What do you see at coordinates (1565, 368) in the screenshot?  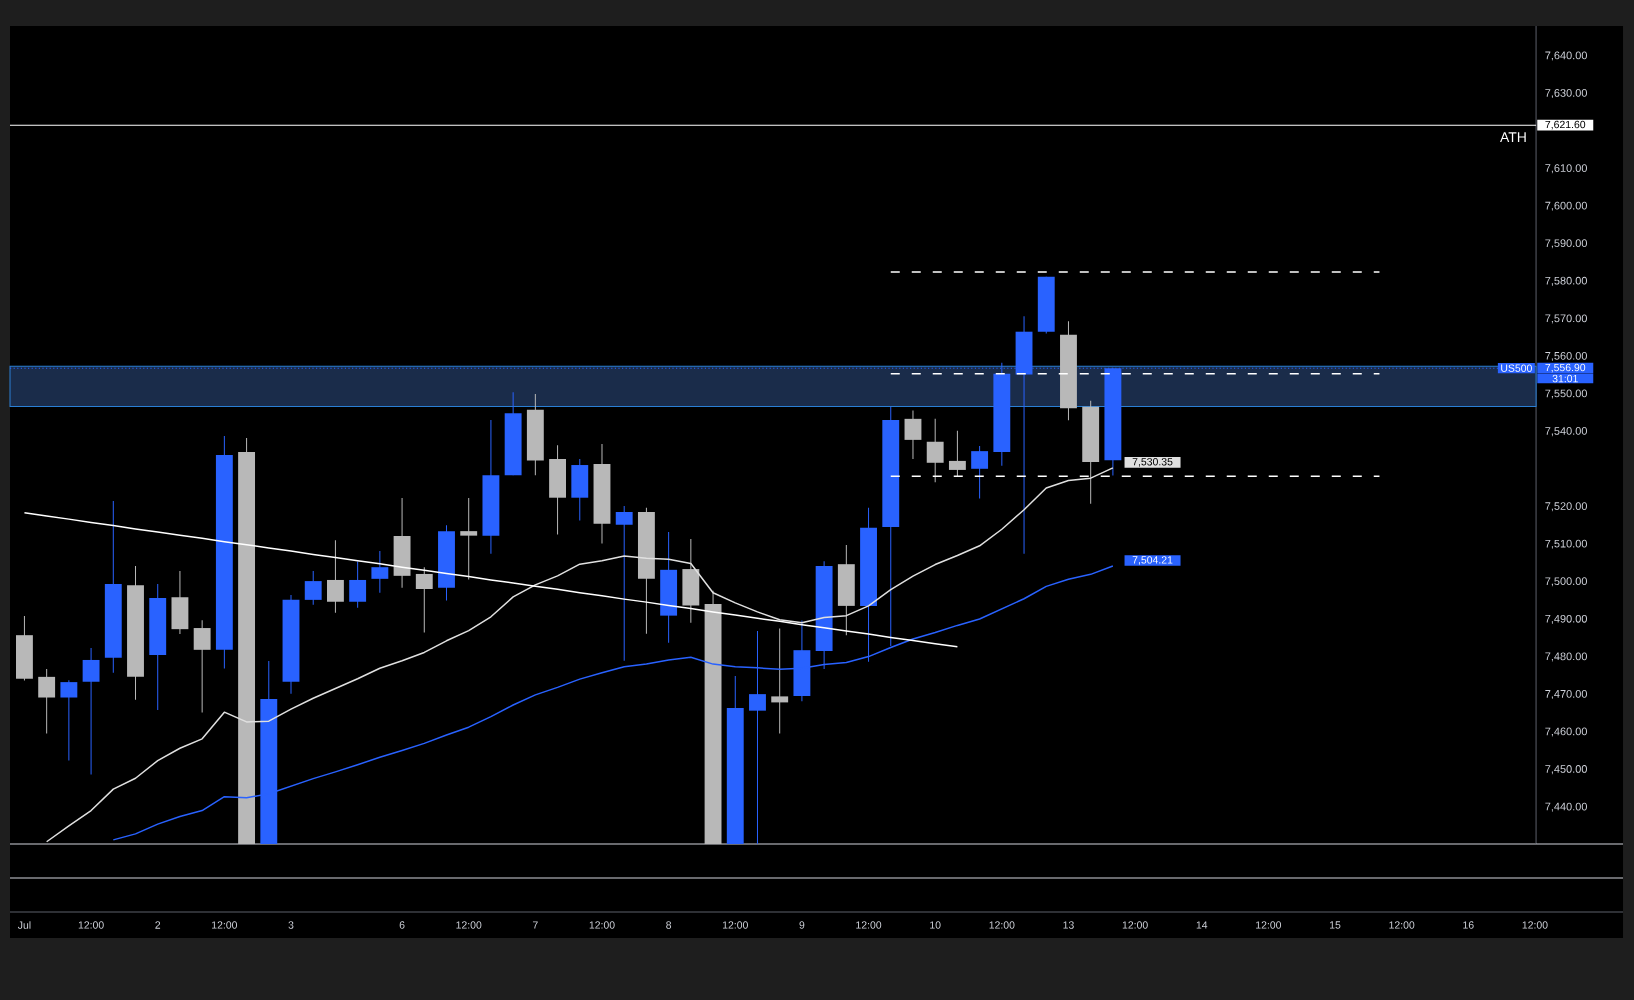 I see `text: 7,556.90` at bounding box center [1565, 368].